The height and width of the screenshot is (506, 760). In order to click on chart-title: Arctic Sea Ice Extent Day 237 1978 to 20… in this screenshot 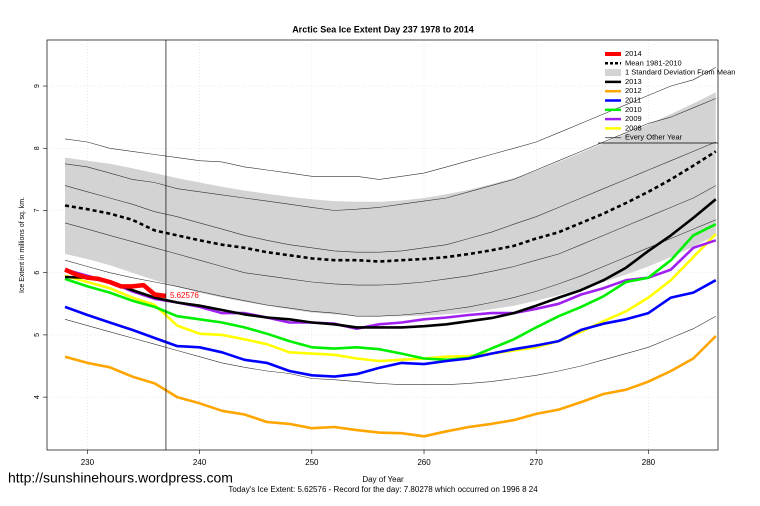, I will do `click(383, 29)`.